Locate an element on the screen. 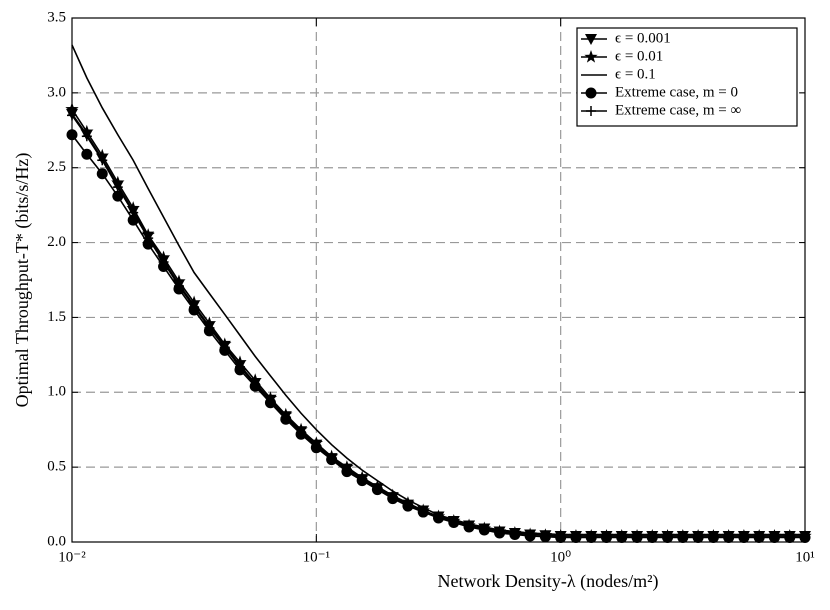 The width and height of the screenshot is (830, 610). legend-label: Extreme case, m = 0 is located at coordinates (676, 92).